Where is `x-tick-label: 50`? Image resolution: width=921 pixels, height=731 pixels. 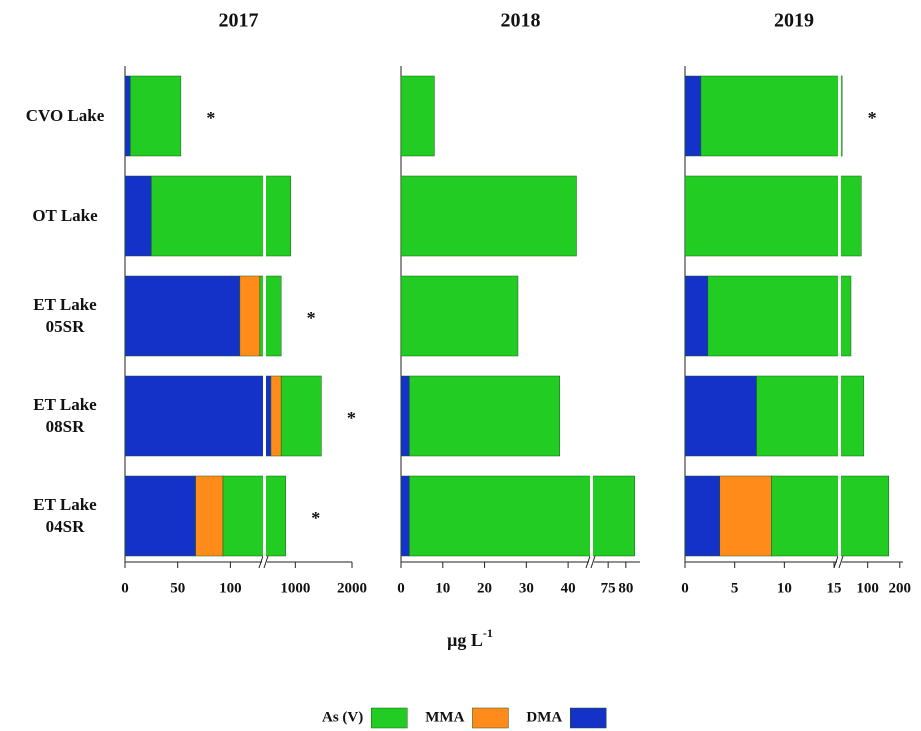
x-tick-label: 50 is located at coordinates (177, 588).